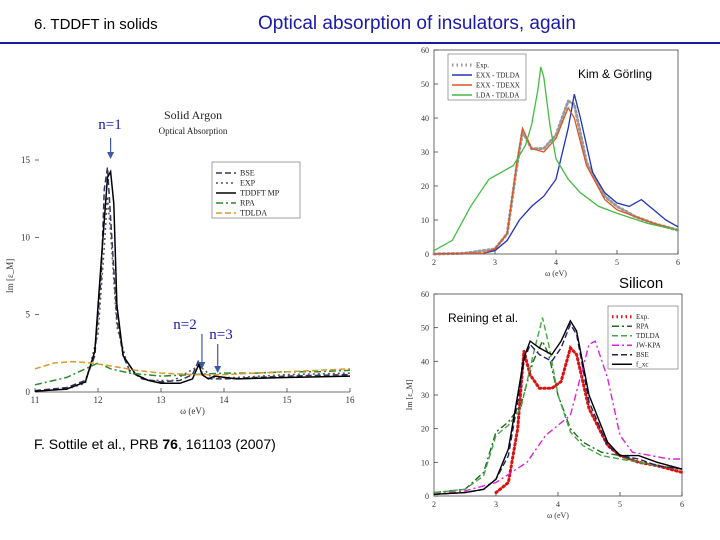 The height and width of the screenshot is (540, 720). What do you see at coordinates (170, 444) in the screenshot?
I see `citation-volume: 76` at bounding box center [170, 444].